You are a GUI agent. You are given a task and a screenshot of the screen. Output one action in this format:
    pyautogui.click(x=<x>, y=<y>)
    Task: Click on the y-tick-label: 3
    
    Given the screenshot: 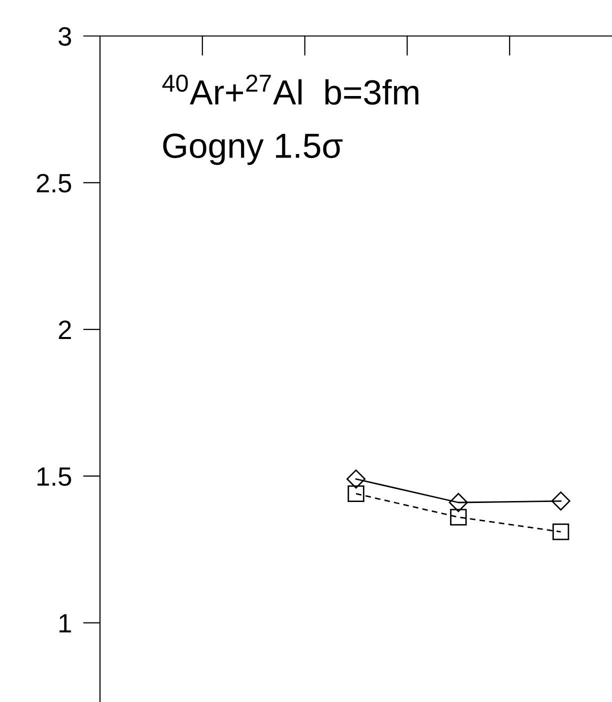 What is the action you would take?
    pyautogui.click(x=65, y=36)
    